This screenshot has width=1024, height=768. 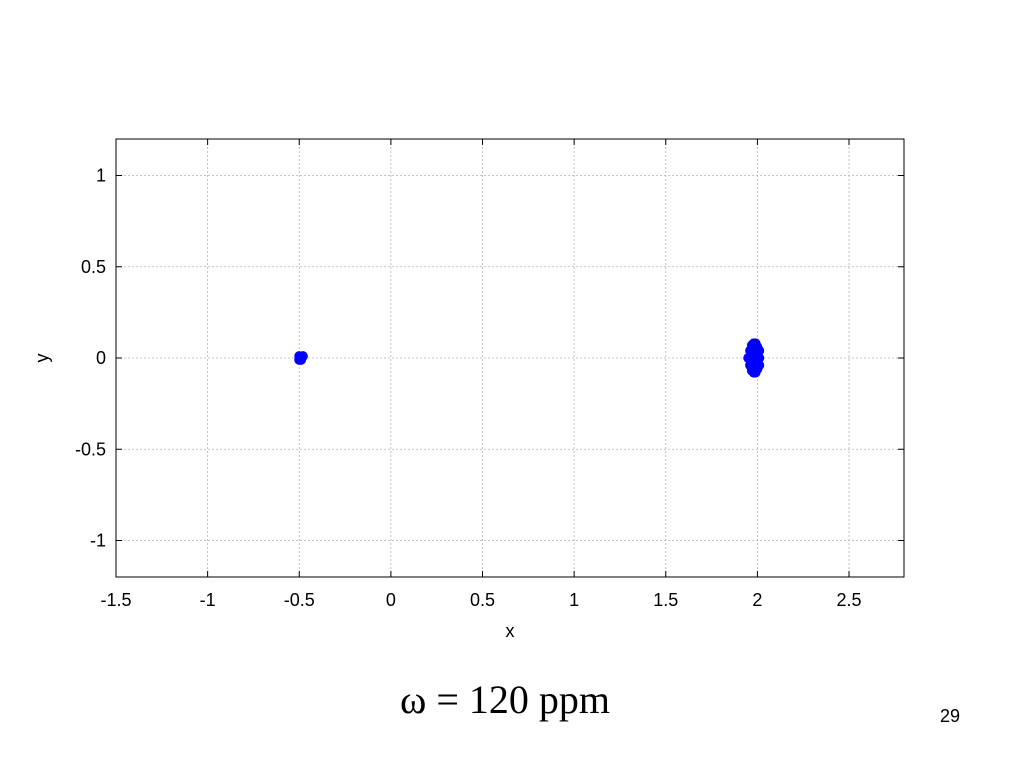 I want to click on x-tick-label: 2.5, so click(x=849, y=600).